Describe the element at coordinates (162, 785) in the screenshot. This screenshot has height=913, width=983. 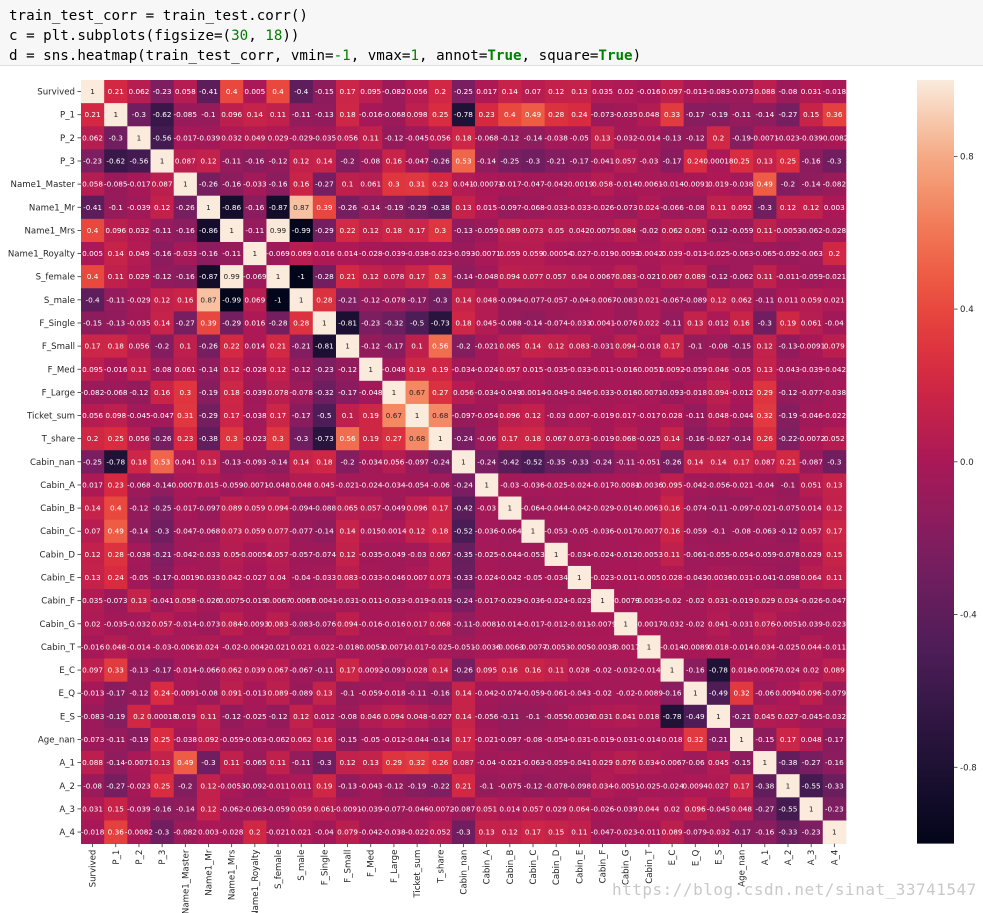
I see `cell-annotation: 0.25` at that location.